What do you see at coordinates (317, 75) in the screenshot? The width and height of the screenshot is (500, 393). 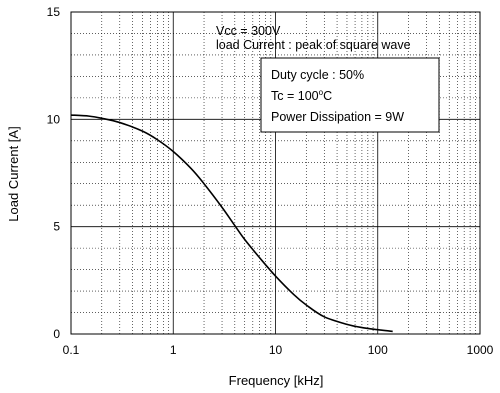 I see `condition-duty-cycle: Duty cycle : 50%` at bounding box center [317, 75].